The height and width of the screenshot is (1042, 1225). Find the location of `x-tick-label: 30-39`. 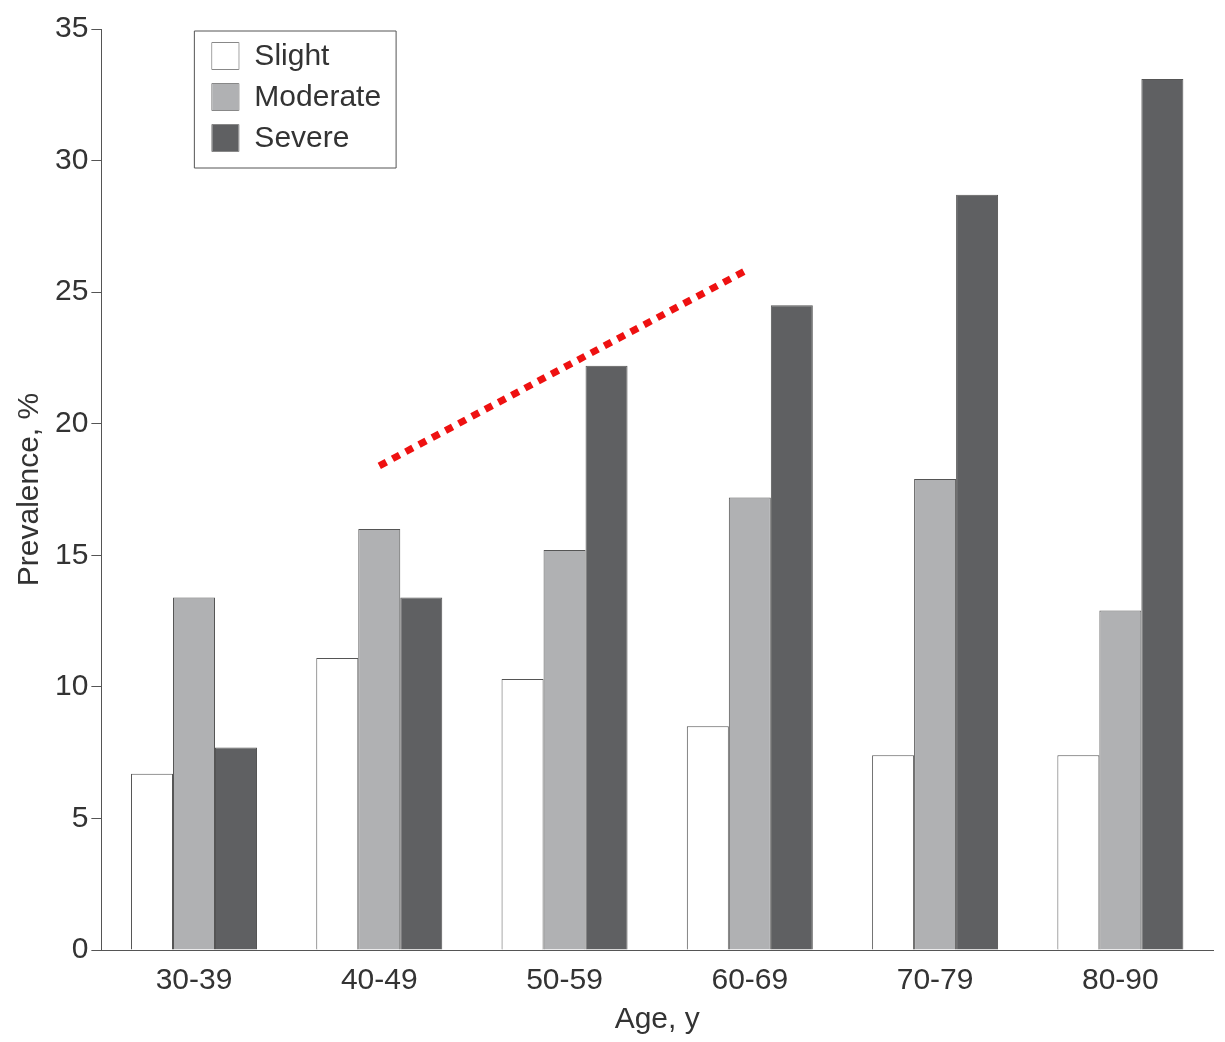

x-tick-label: 30-39 is located at coordinates (194, 979).